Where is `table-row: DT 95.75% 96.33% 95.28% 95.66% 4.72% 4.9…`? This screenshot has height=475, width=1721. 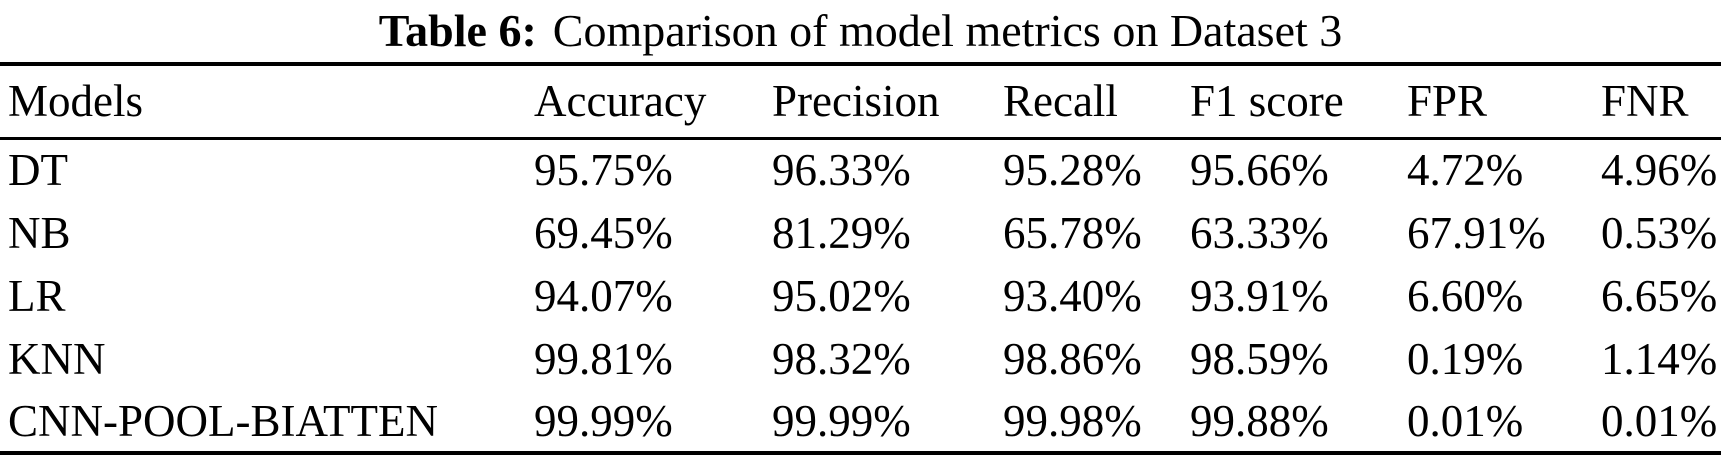 table-row: DT 95.75% 96.33% 95.28% 95.66% 4.72% 4.9… is located at coordinates (860, 169).